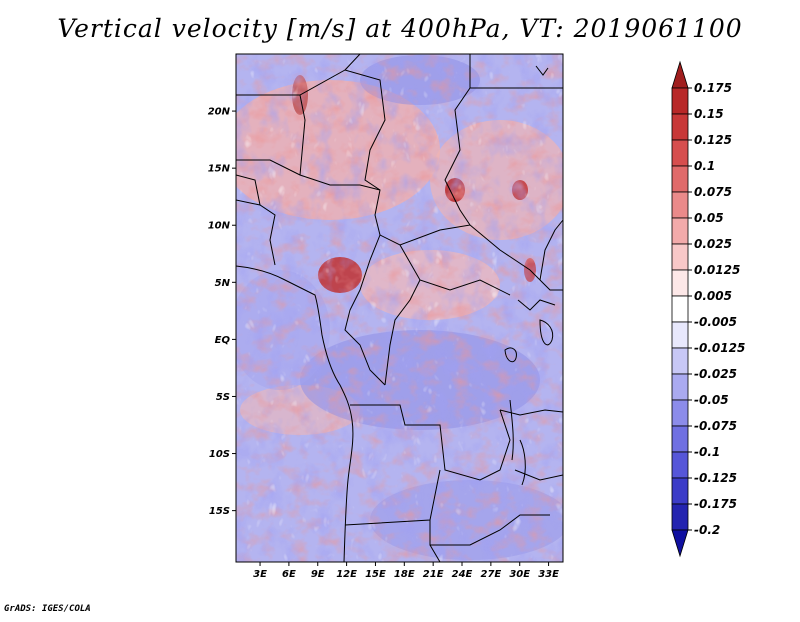 The image size is (800, 622). Describe the element at coordinates (375, 574) in the screenshot. I see `lon-label: 15E` at that location.